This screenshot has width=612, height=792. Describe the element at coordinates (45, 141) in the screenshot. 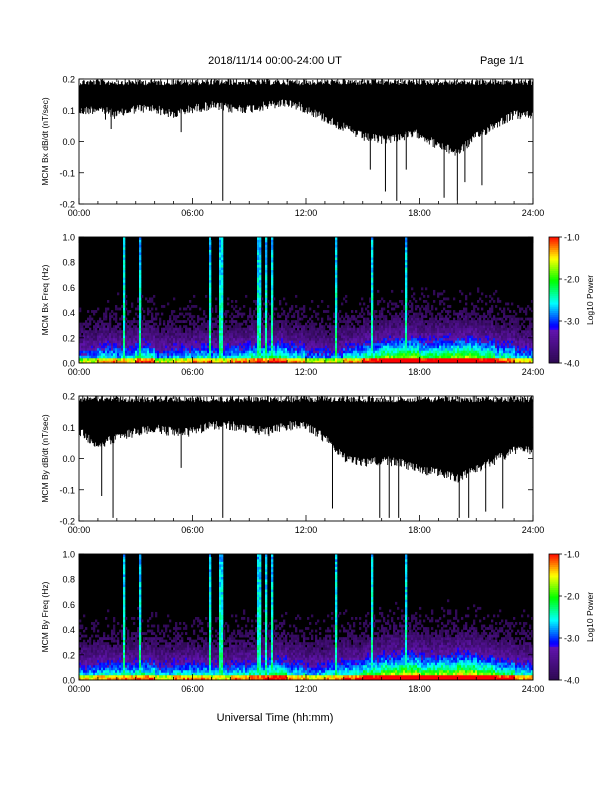

I see `y-axis-label: MCM Bx dB/dt (nT/sec)` at that location.